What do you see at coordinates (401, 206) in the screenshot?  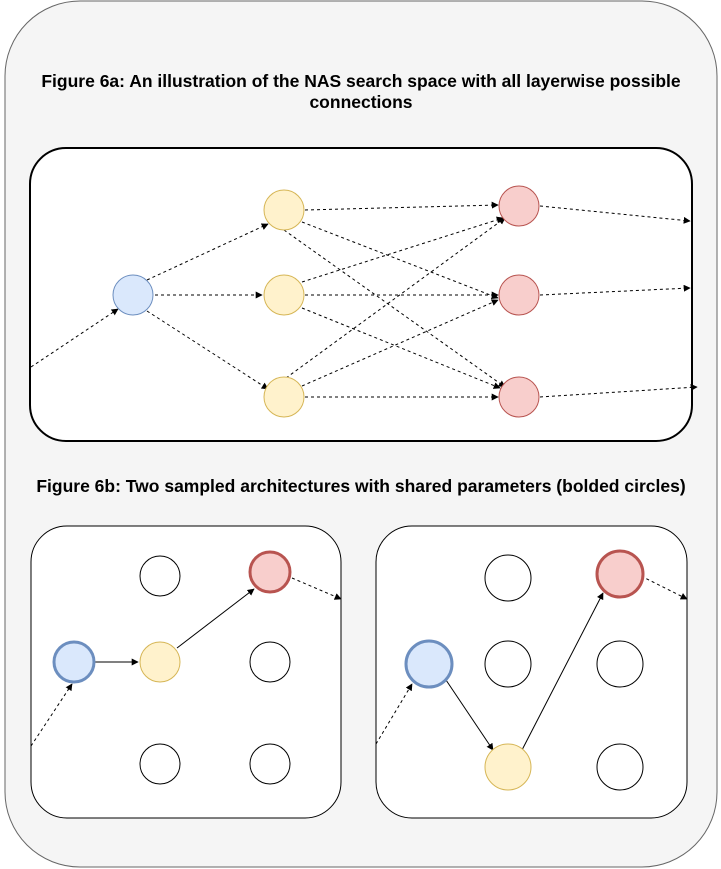 I see `edge-h1-o1` at bounding box center [401, 206].